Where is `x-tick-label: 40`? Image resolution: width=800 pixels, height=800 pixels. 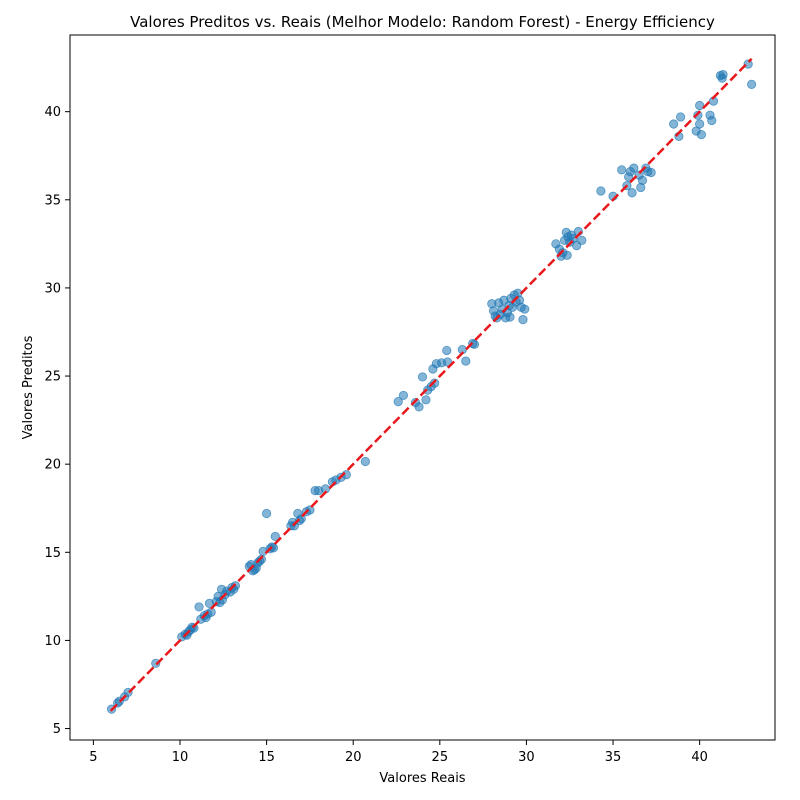
x-tick-label: 40 is located at coordinates (699, 757).